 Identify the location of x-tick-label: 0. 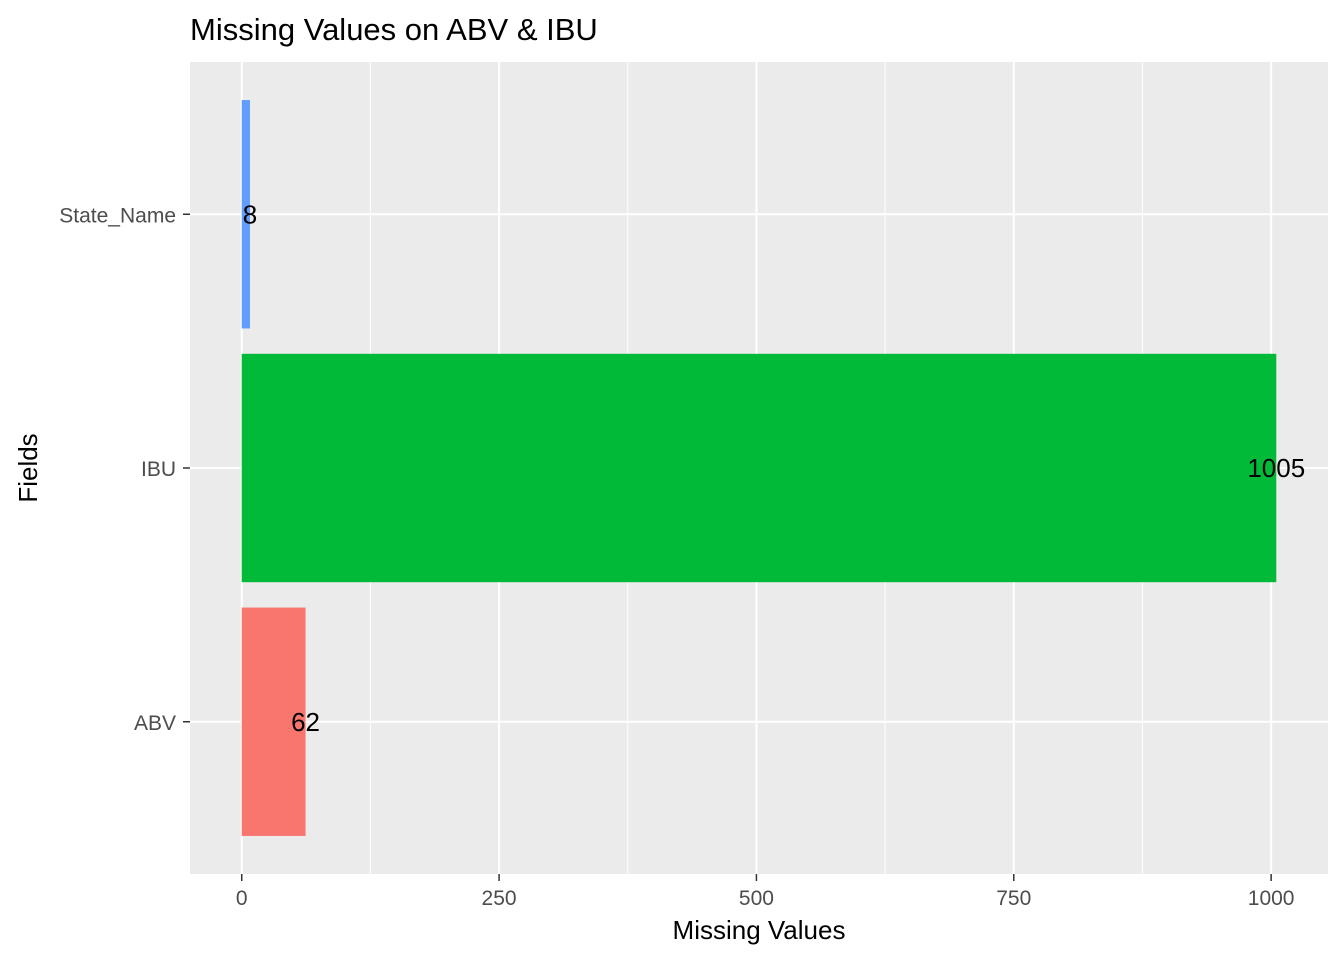
(242, 898).